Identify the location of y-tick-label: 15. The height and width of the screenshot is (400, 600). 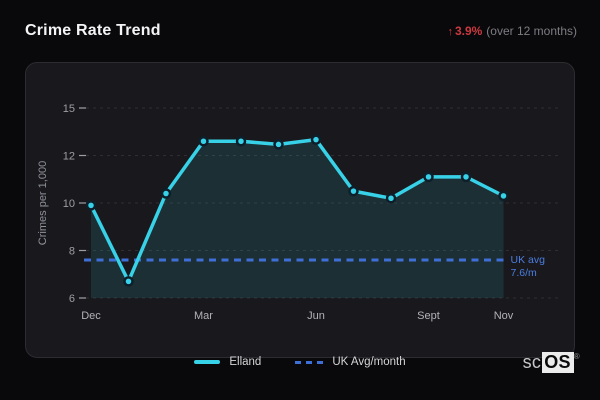
(69, 109).